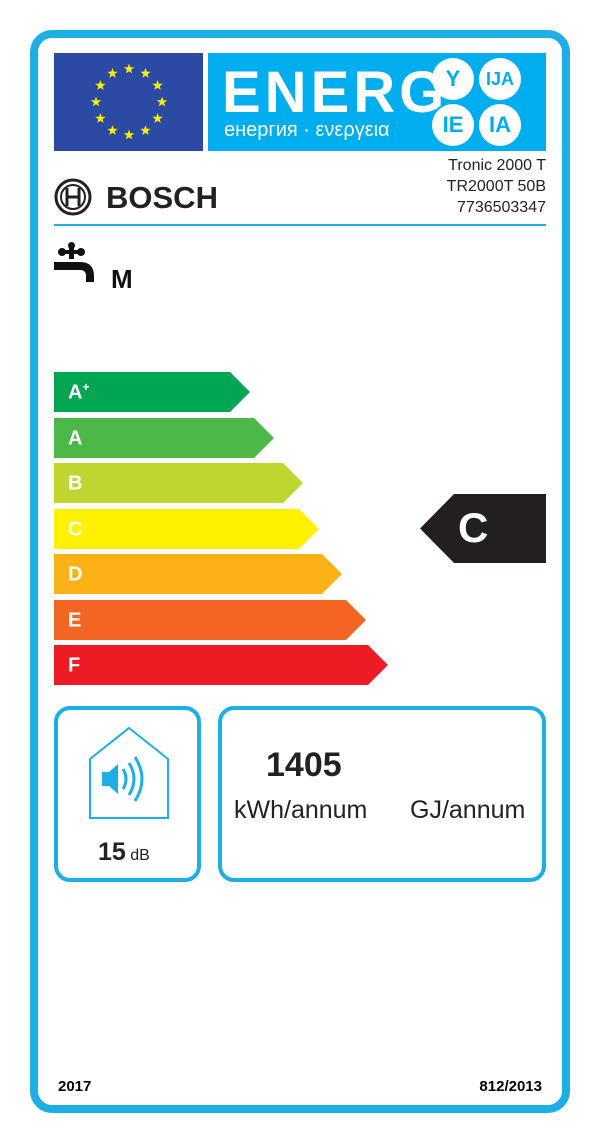  What do you see at coordinates (74, 665) in the screenshot?
I see `bar-label: F` at bounding box center [74, 665].